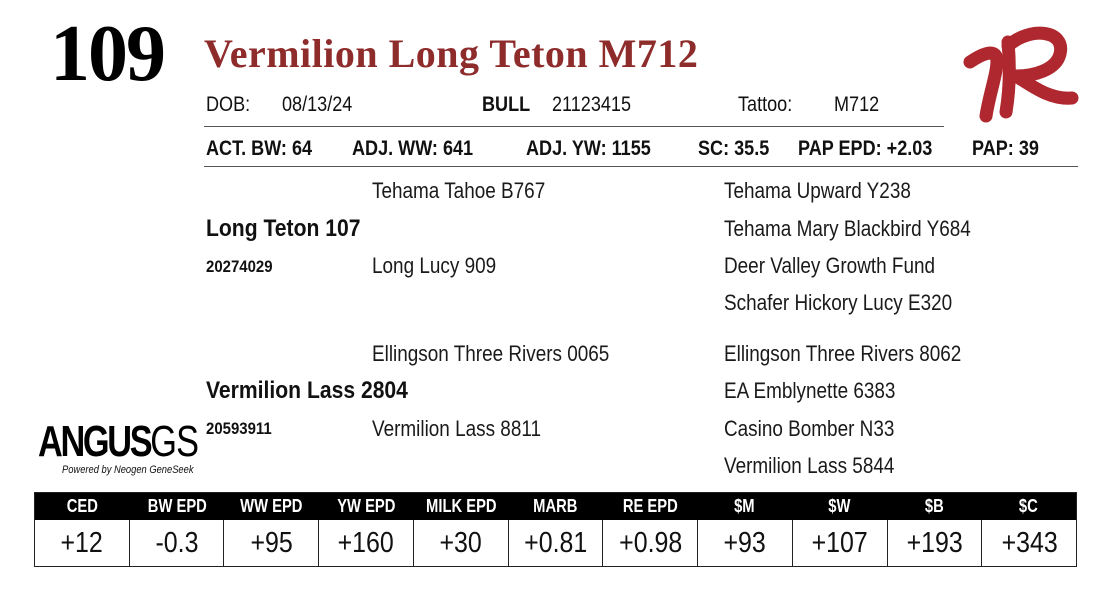 This screenshot has height=607, width=1113. What do you see at coordinates (108, 54) in the screenshot?
I see `lot-number: 109` at bounding box center [108, 54].